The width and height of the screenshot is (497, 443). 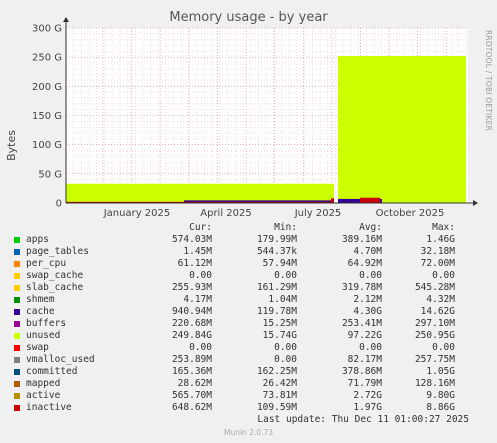 I want to click on legend-value-avg: 2.72G, so click(x=367, y=395).